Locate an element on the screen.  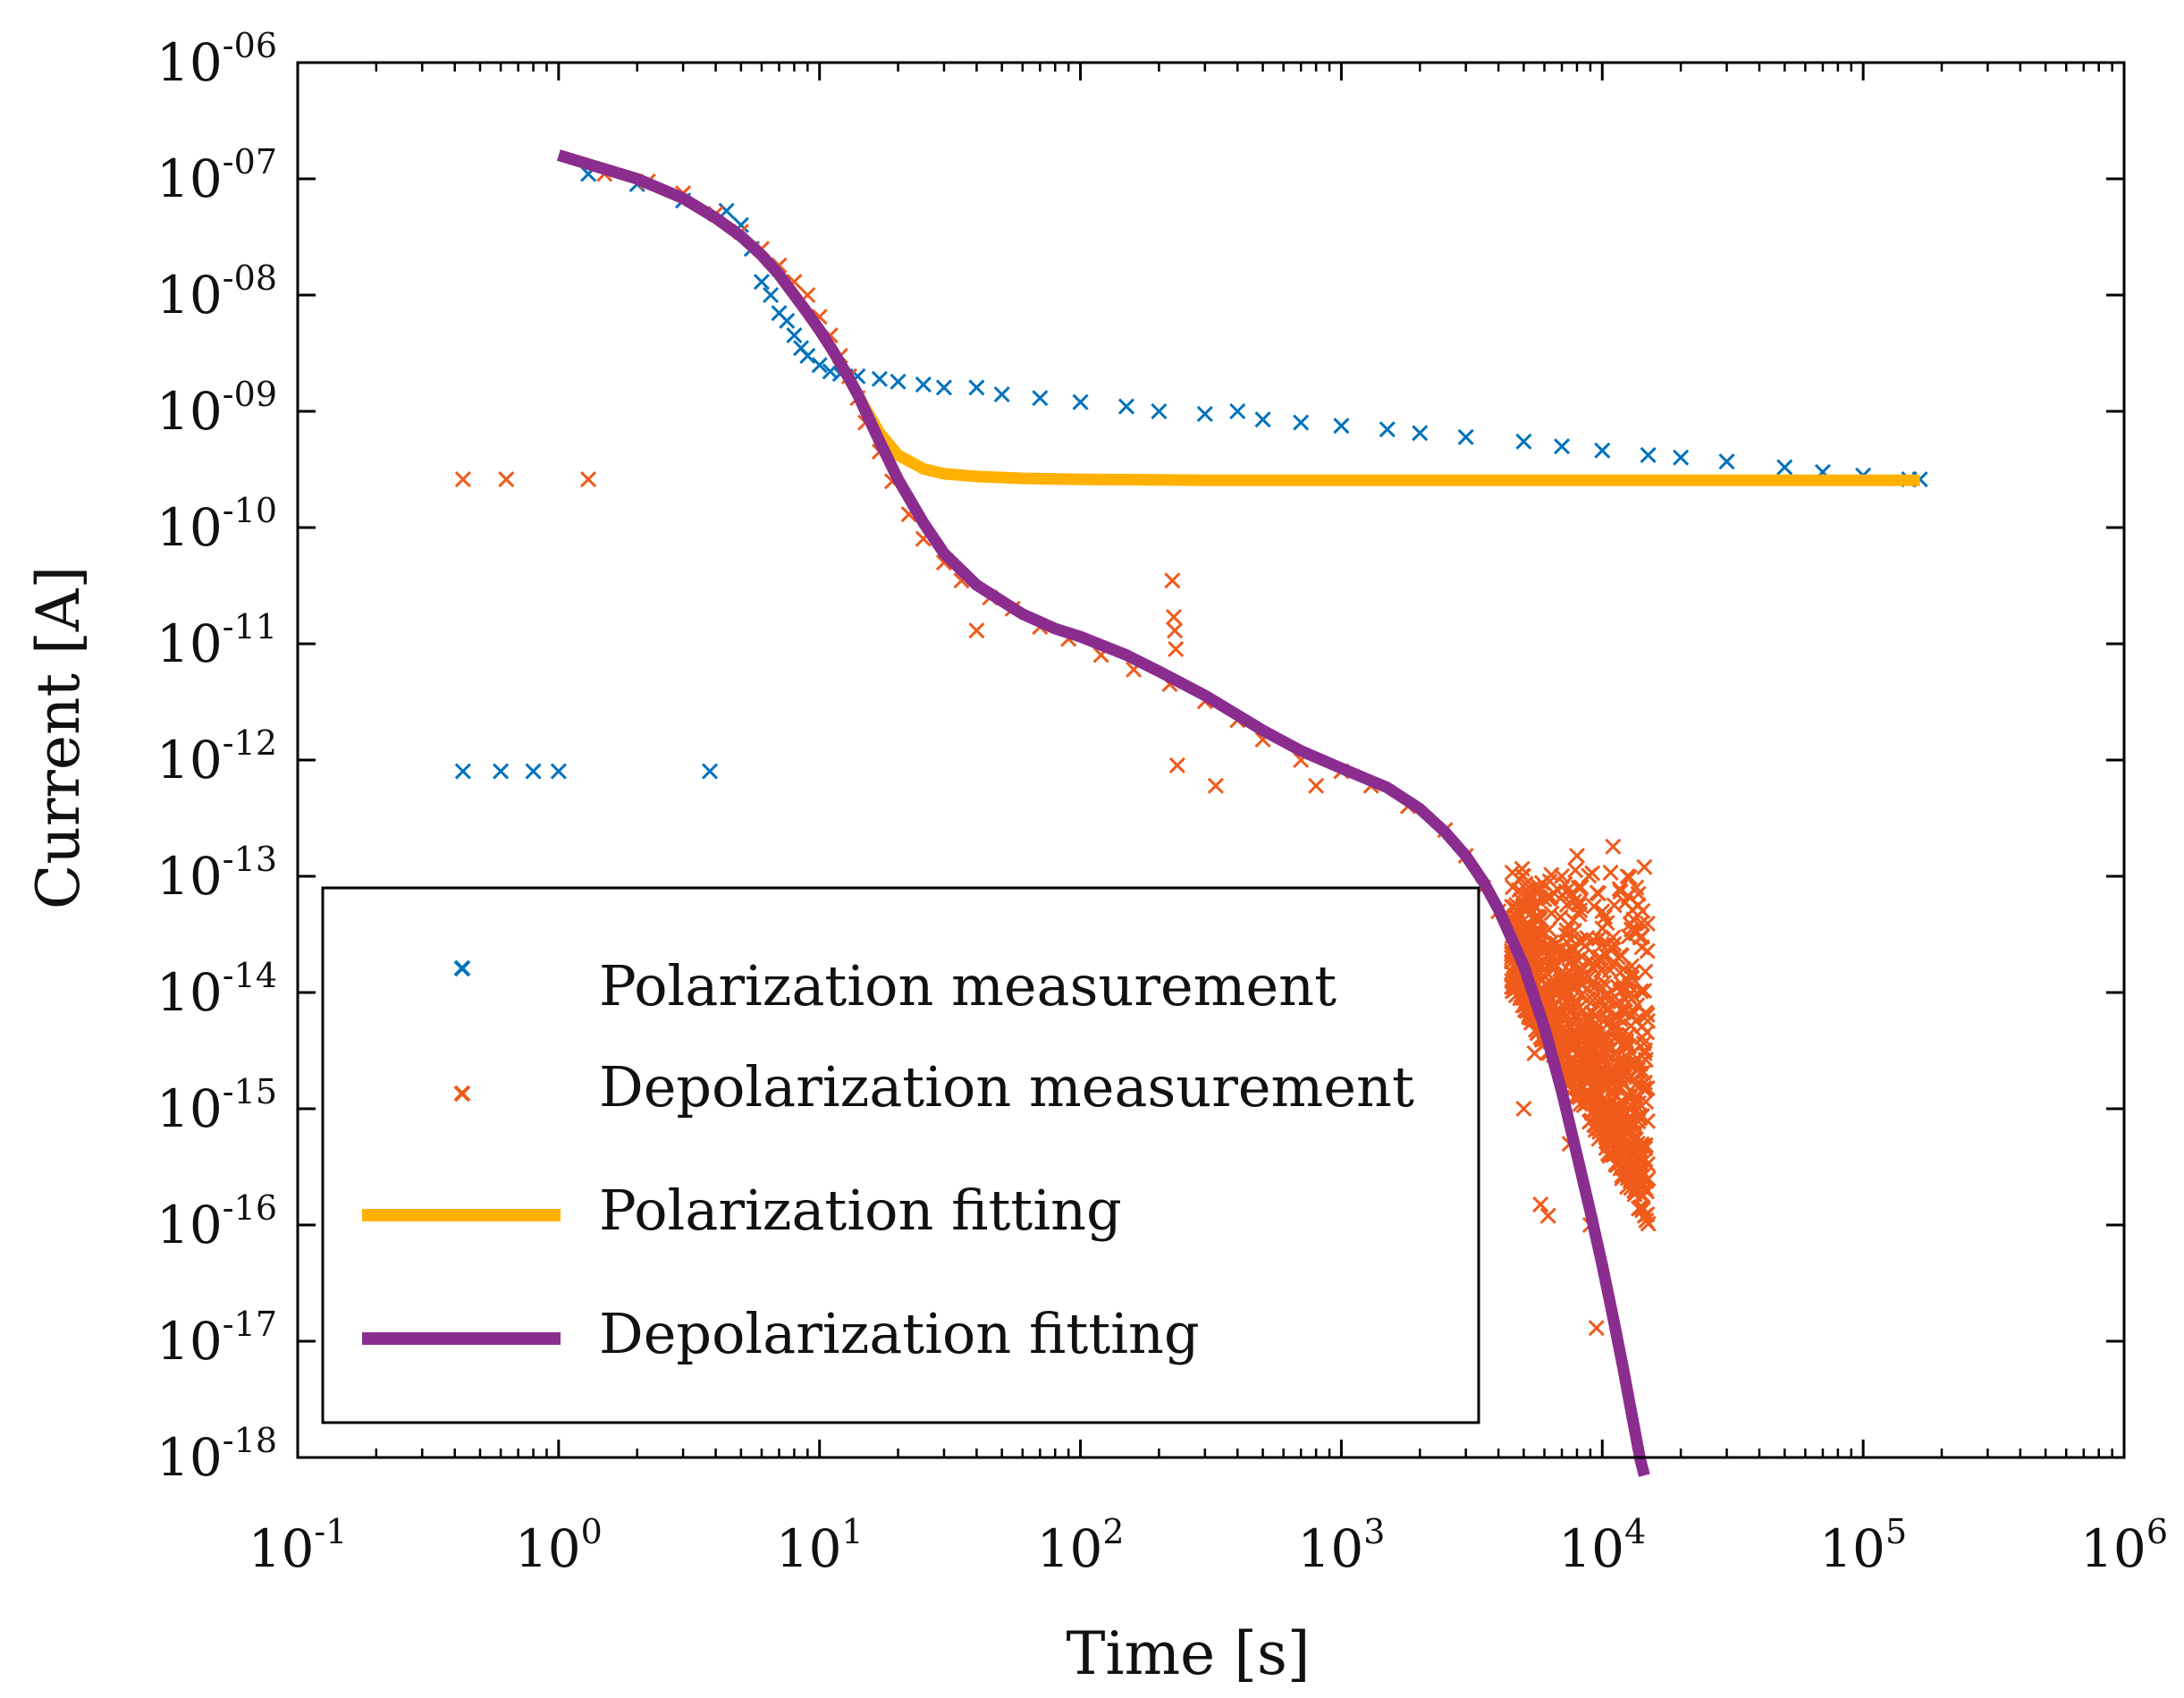
y-tick-label: 10-17 is located at coordinates (216, 1338).